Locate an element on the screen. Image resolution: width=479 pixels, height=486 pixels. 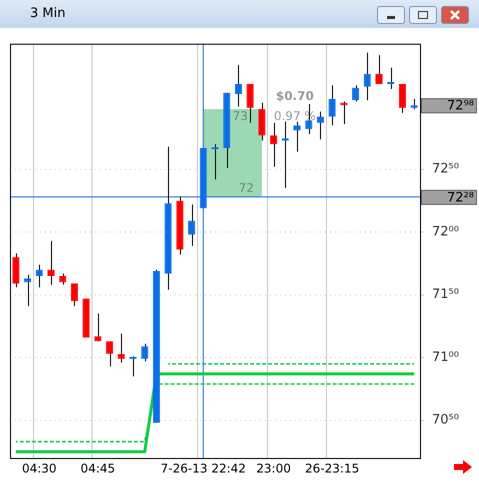
annotation: 73 is located at coordinates (240, 116).